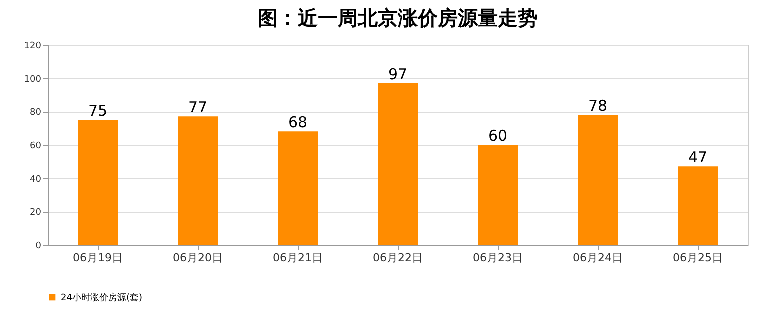  Describe the element at coordinates (298, 258) in the screenshot. I see `x-tick-label: 06月21日` at that location.